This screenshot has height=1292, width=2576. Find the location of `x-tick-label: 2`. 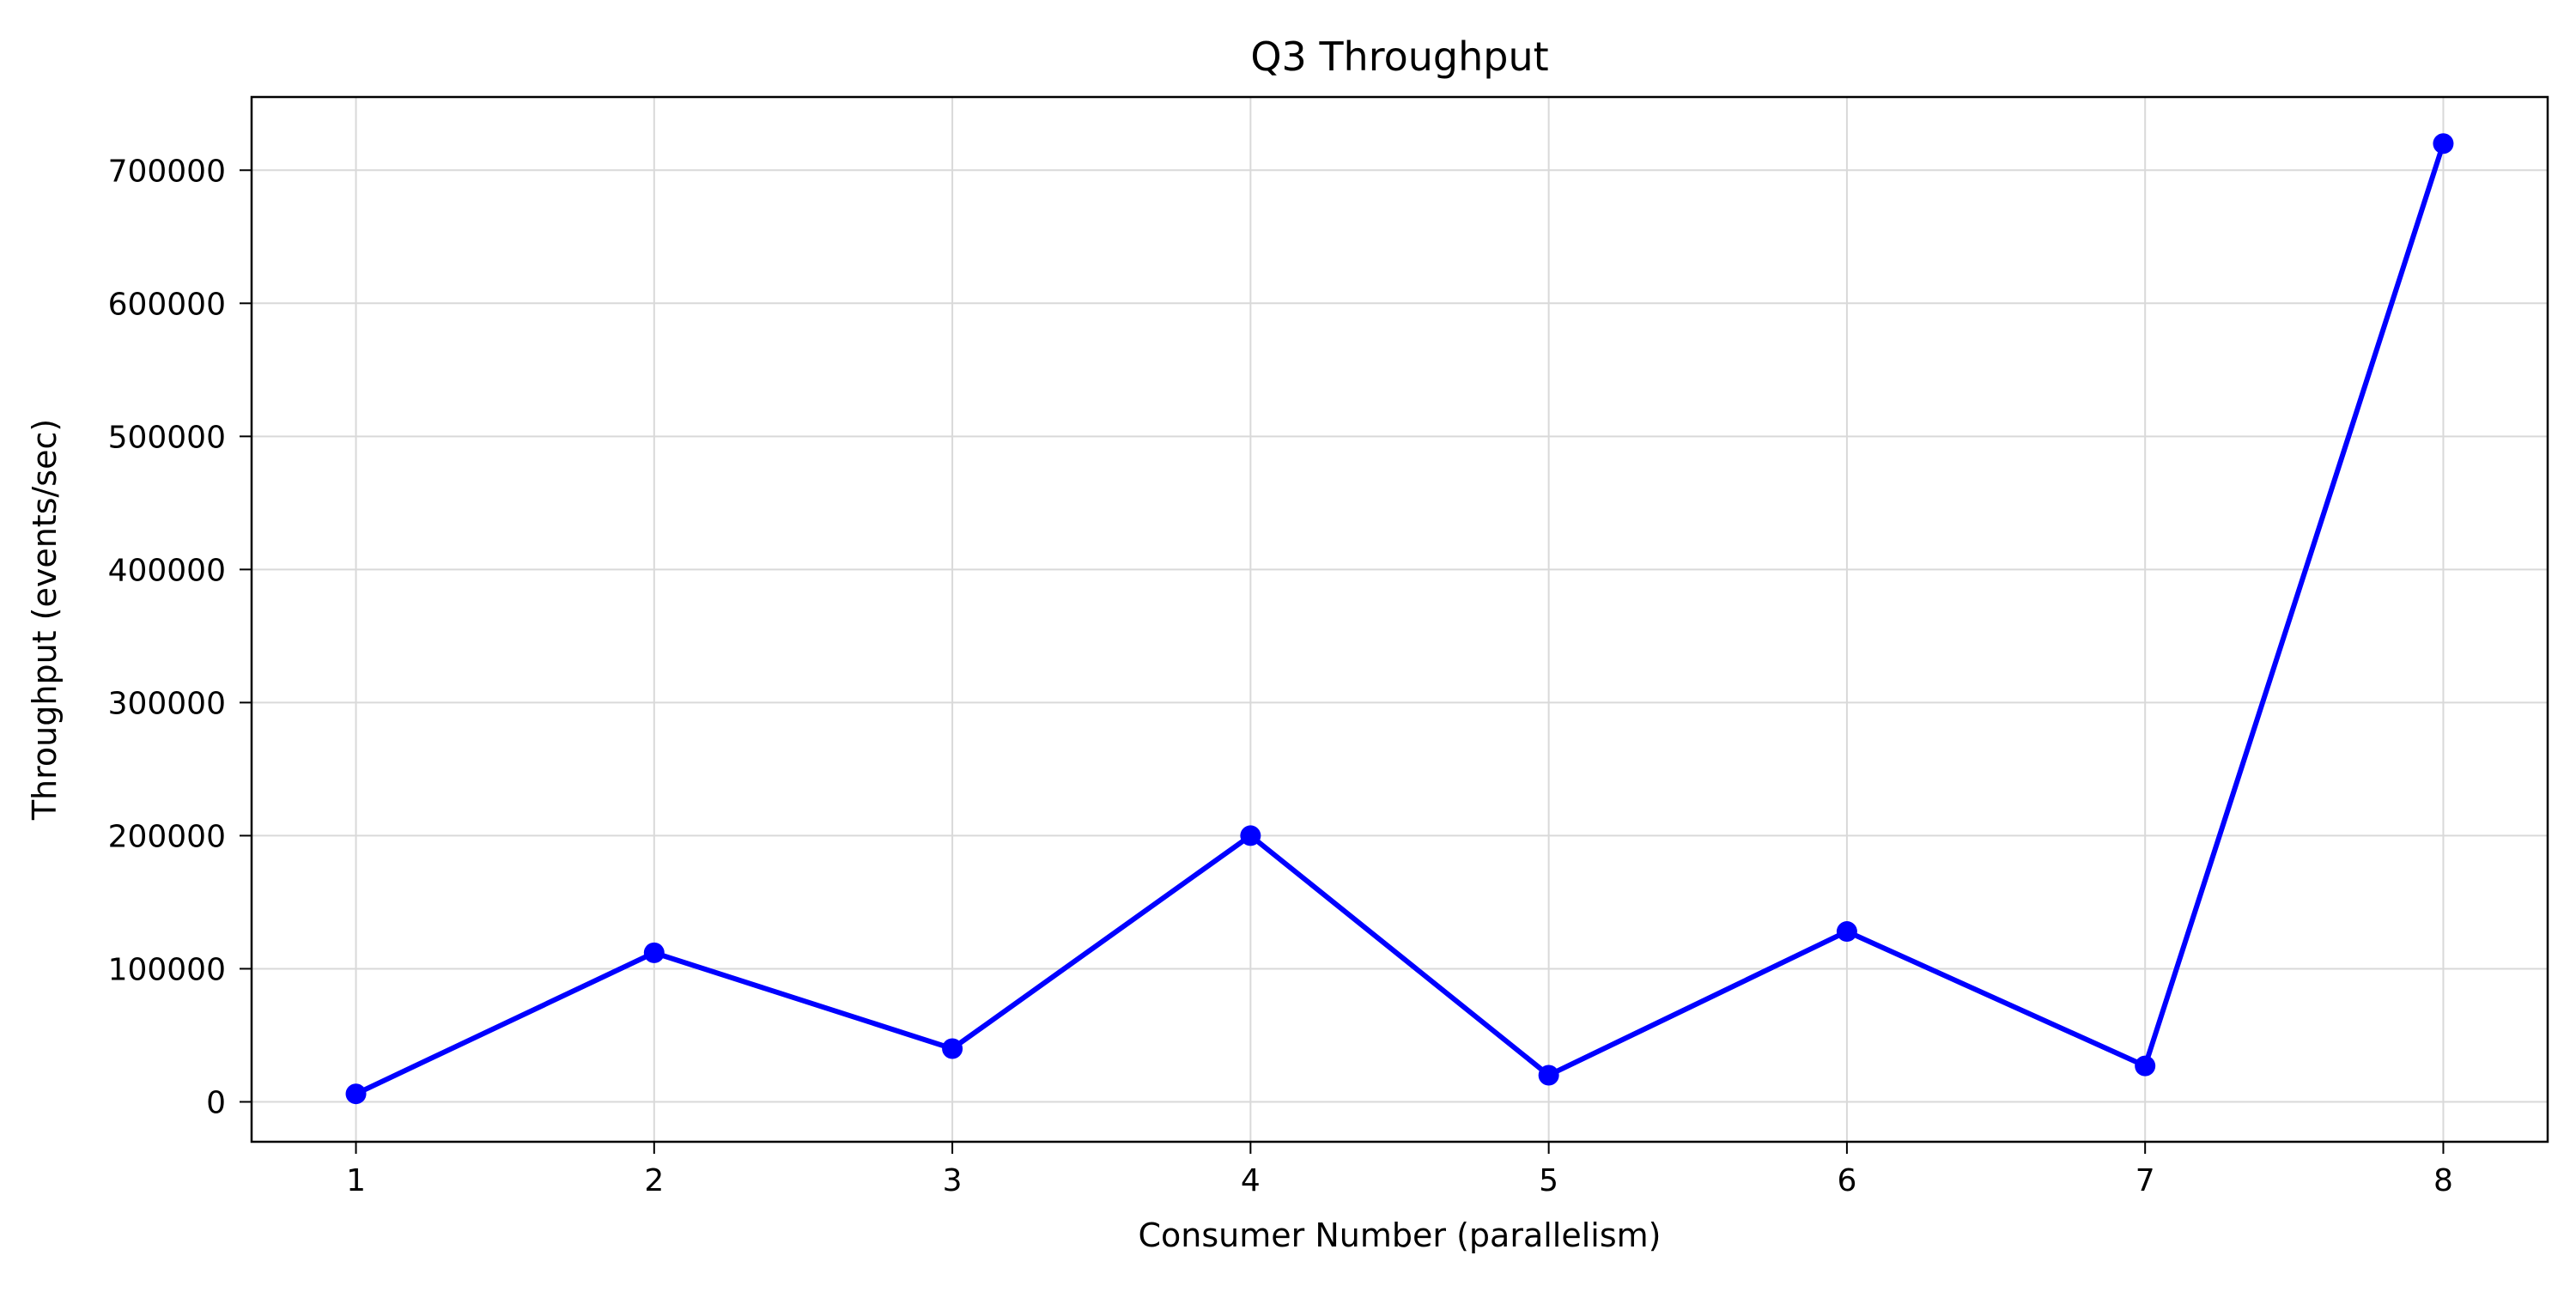

x-tick-label: 2 is located at coordinates (654, 1180).